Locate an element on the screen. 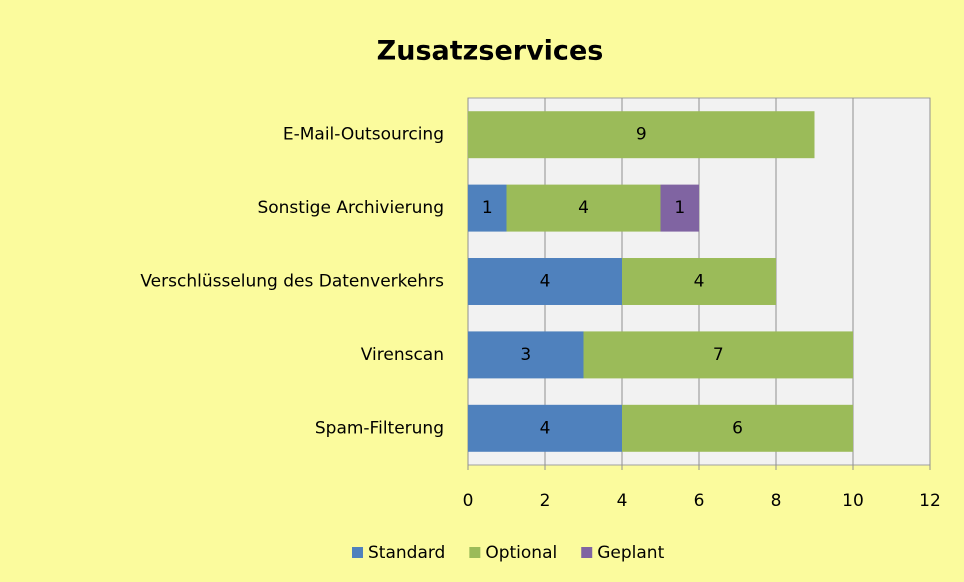 Image resolution: width=964 pixels, height=582 pixels. x-tick-label: 2 is located at coordinates (545, 501).